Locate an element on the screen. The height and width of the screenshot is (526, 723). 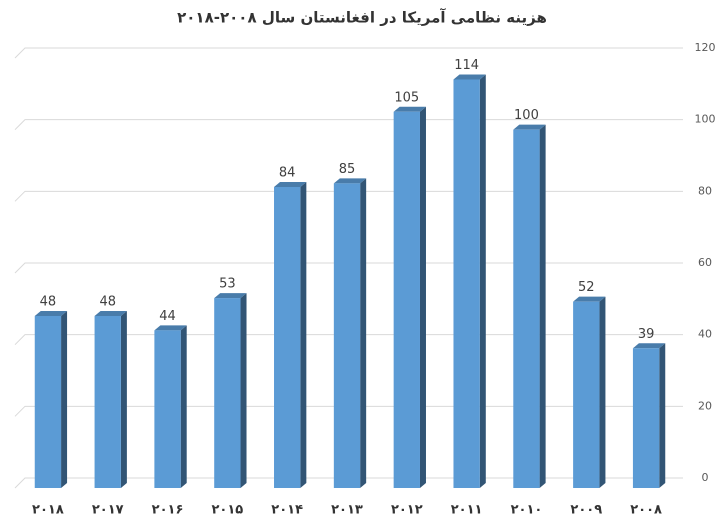
value-label: 114 is located at coordinates (466, 65).